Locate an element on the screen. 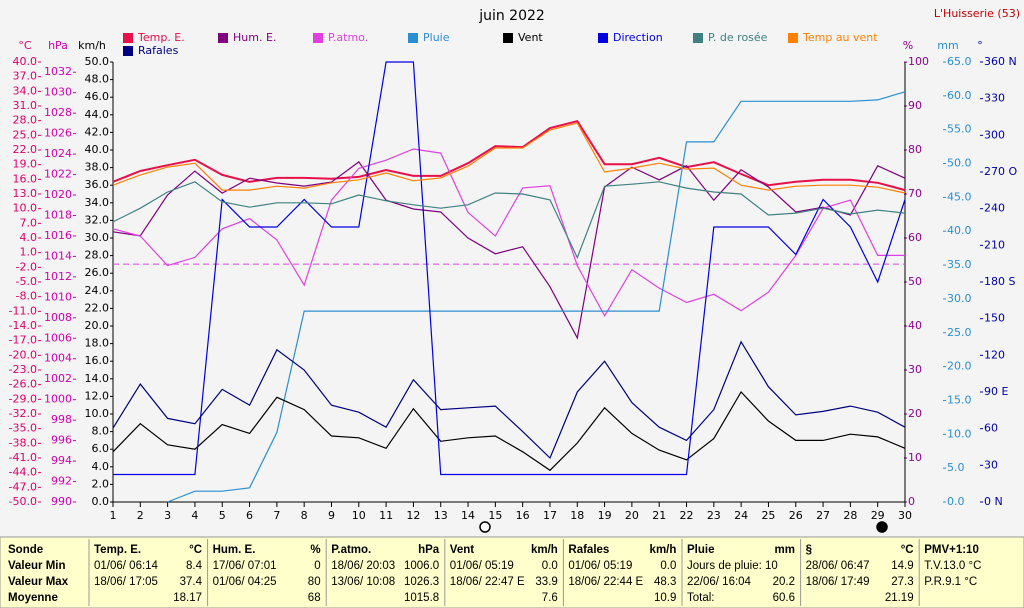 Image resolution: width=1024 pixels, height=608 pixels. summary-column-title: § is located at coordinates (809, 550).